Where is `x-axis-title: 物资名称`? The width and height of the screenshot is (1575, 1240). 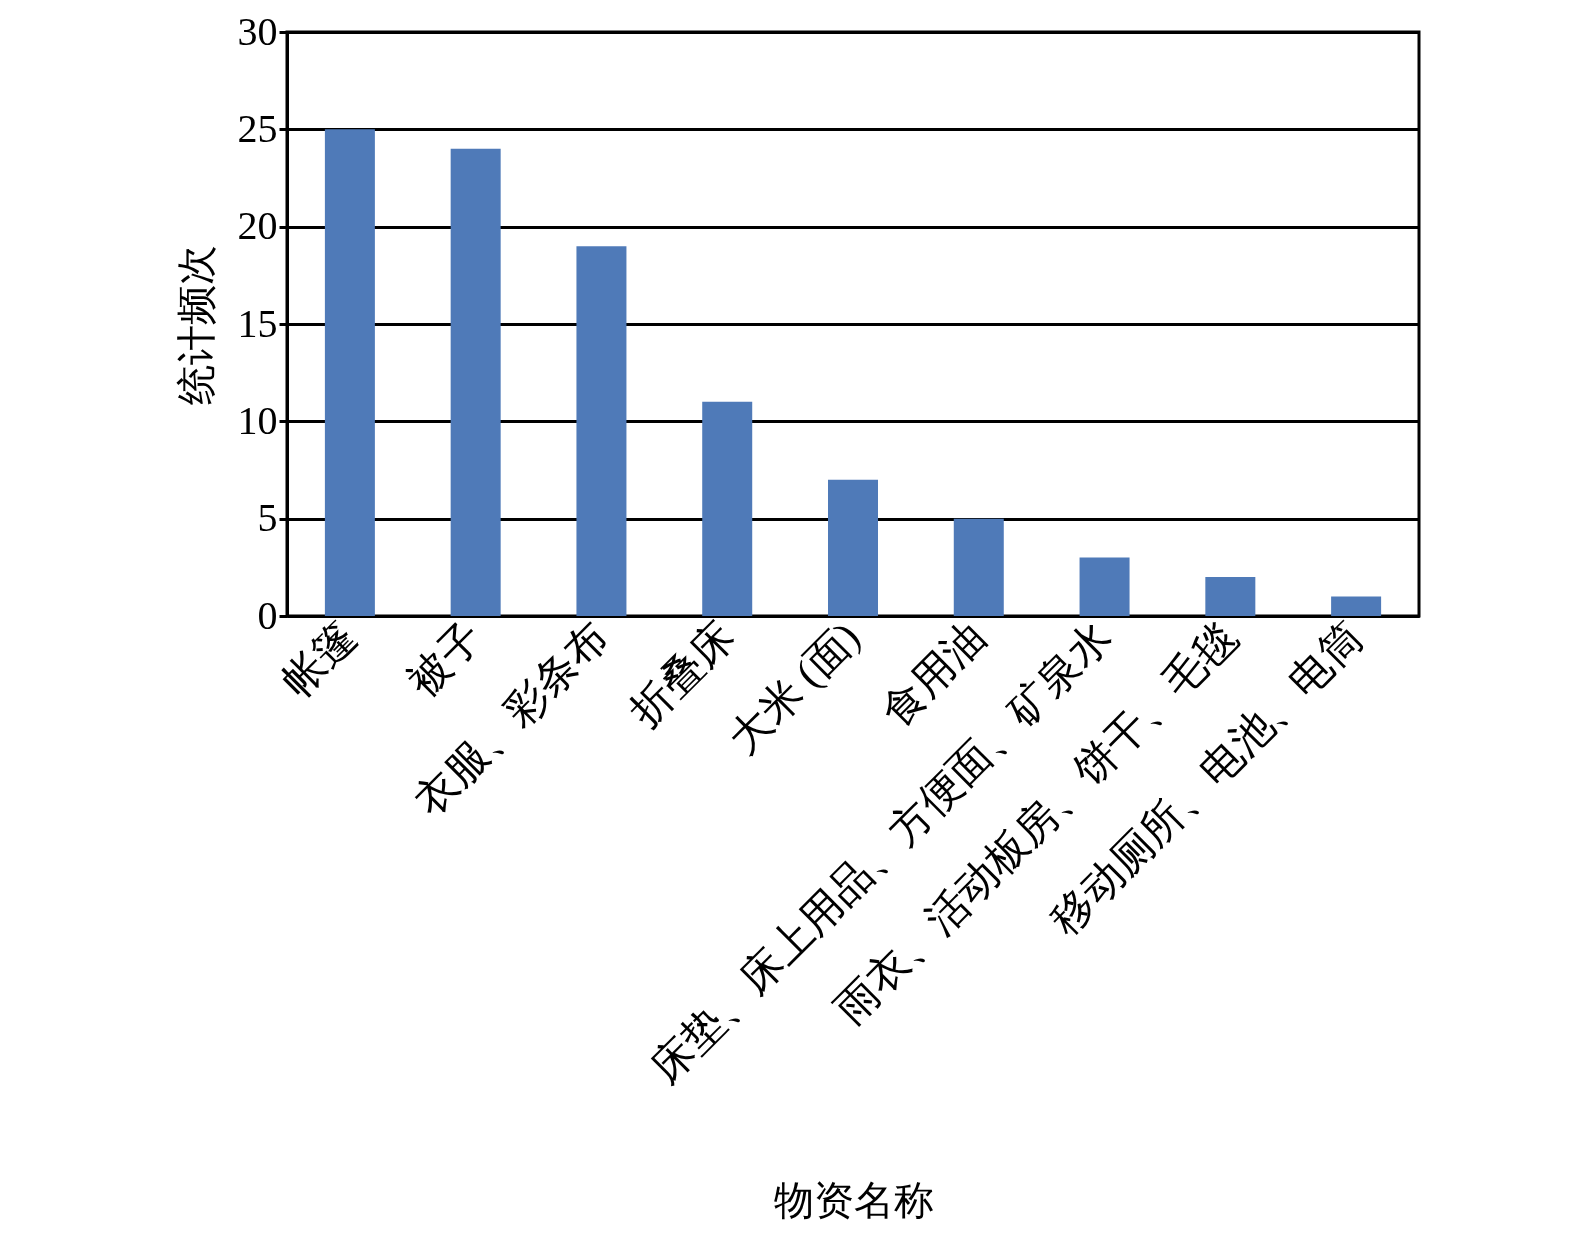
x-axis-title: 物资名称 is located at coordinates (853, 1200).